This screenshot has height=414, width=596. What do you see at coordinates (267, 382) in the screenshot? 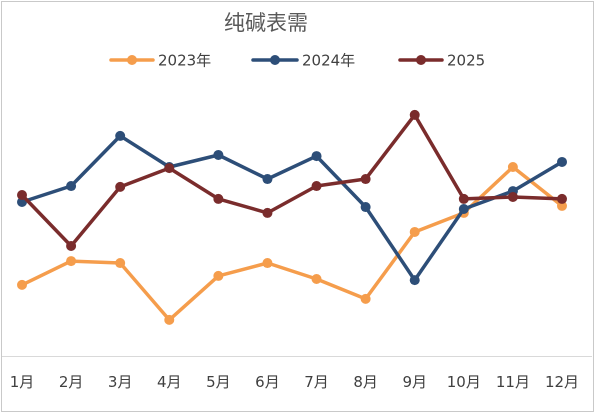
I see `x-tick-label: 6月` at bounding box center [267, 382].